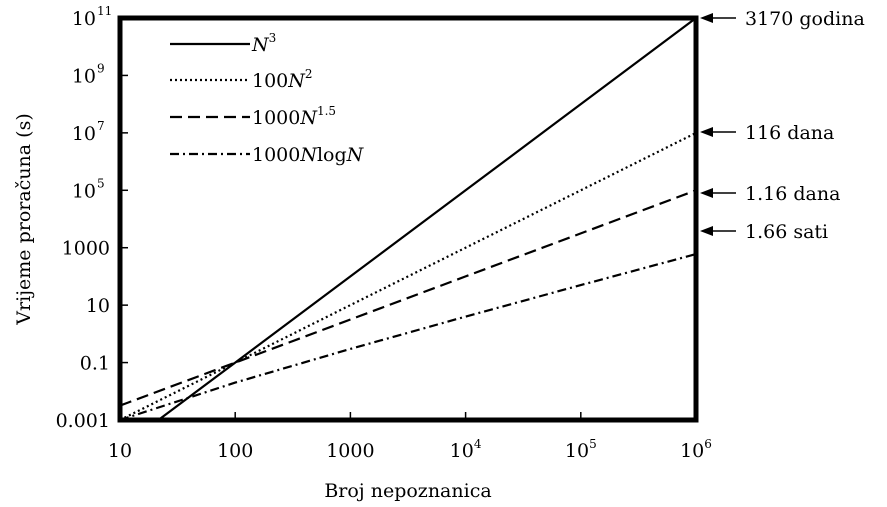 This screenshot has height=507, width=887. Describe the element at coordinates (98, 306) in the screenshot. I see `y-tick-label: 10` at that location.